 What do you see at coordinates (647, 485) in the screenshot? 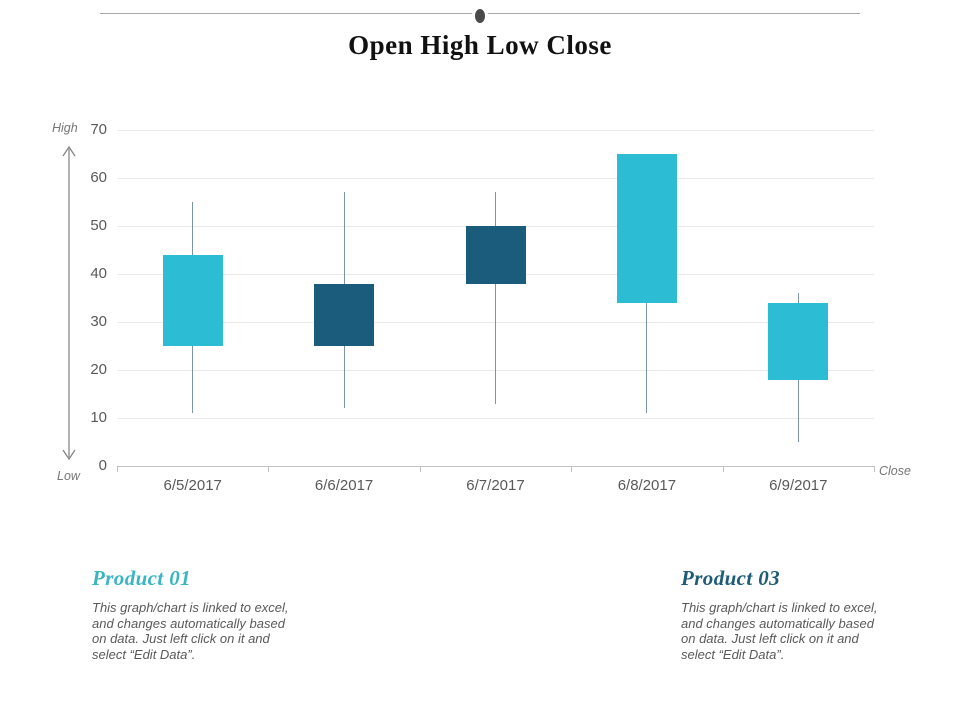
I see `x-axis-label: 6/8/2017` at bounding box center [647, 485].